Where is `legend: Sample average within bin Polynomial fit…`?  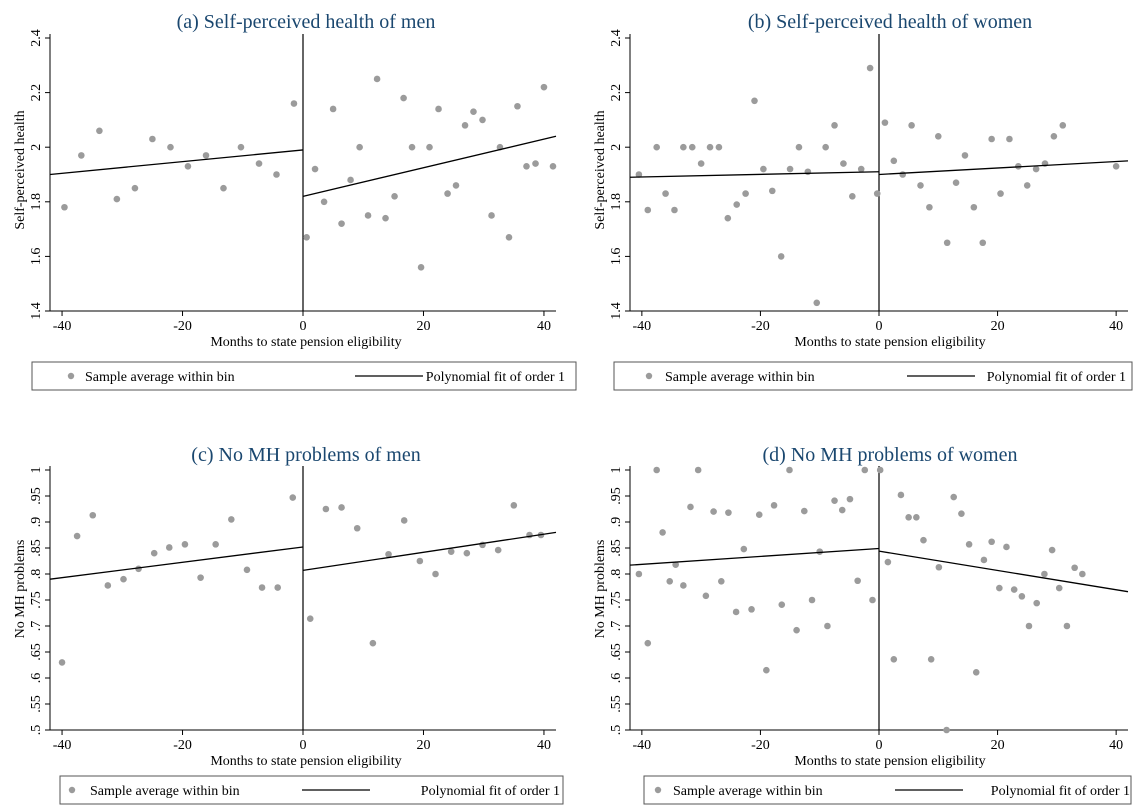
legend: Sample average within bin Polynomial fit… is located at coordinates (887, 790).